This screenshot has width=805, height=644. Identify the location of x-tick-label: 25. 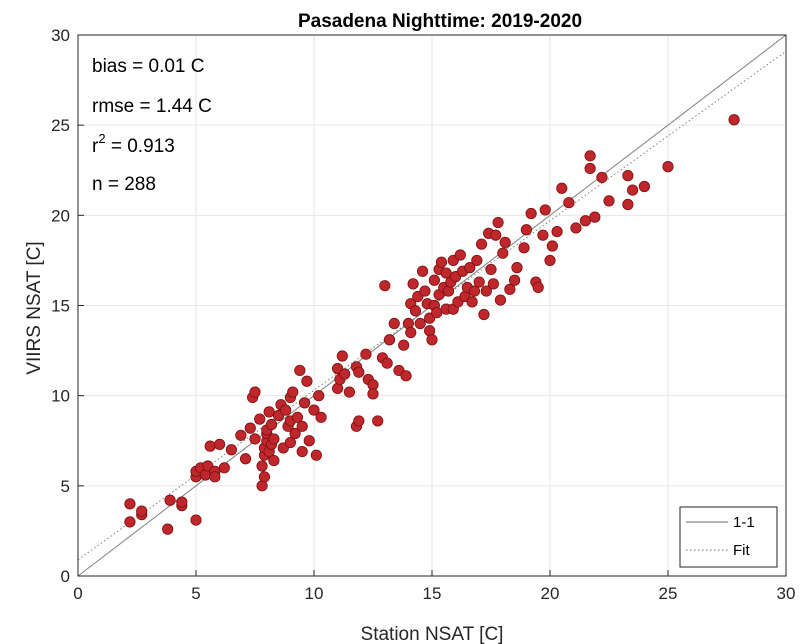
(668, 593).